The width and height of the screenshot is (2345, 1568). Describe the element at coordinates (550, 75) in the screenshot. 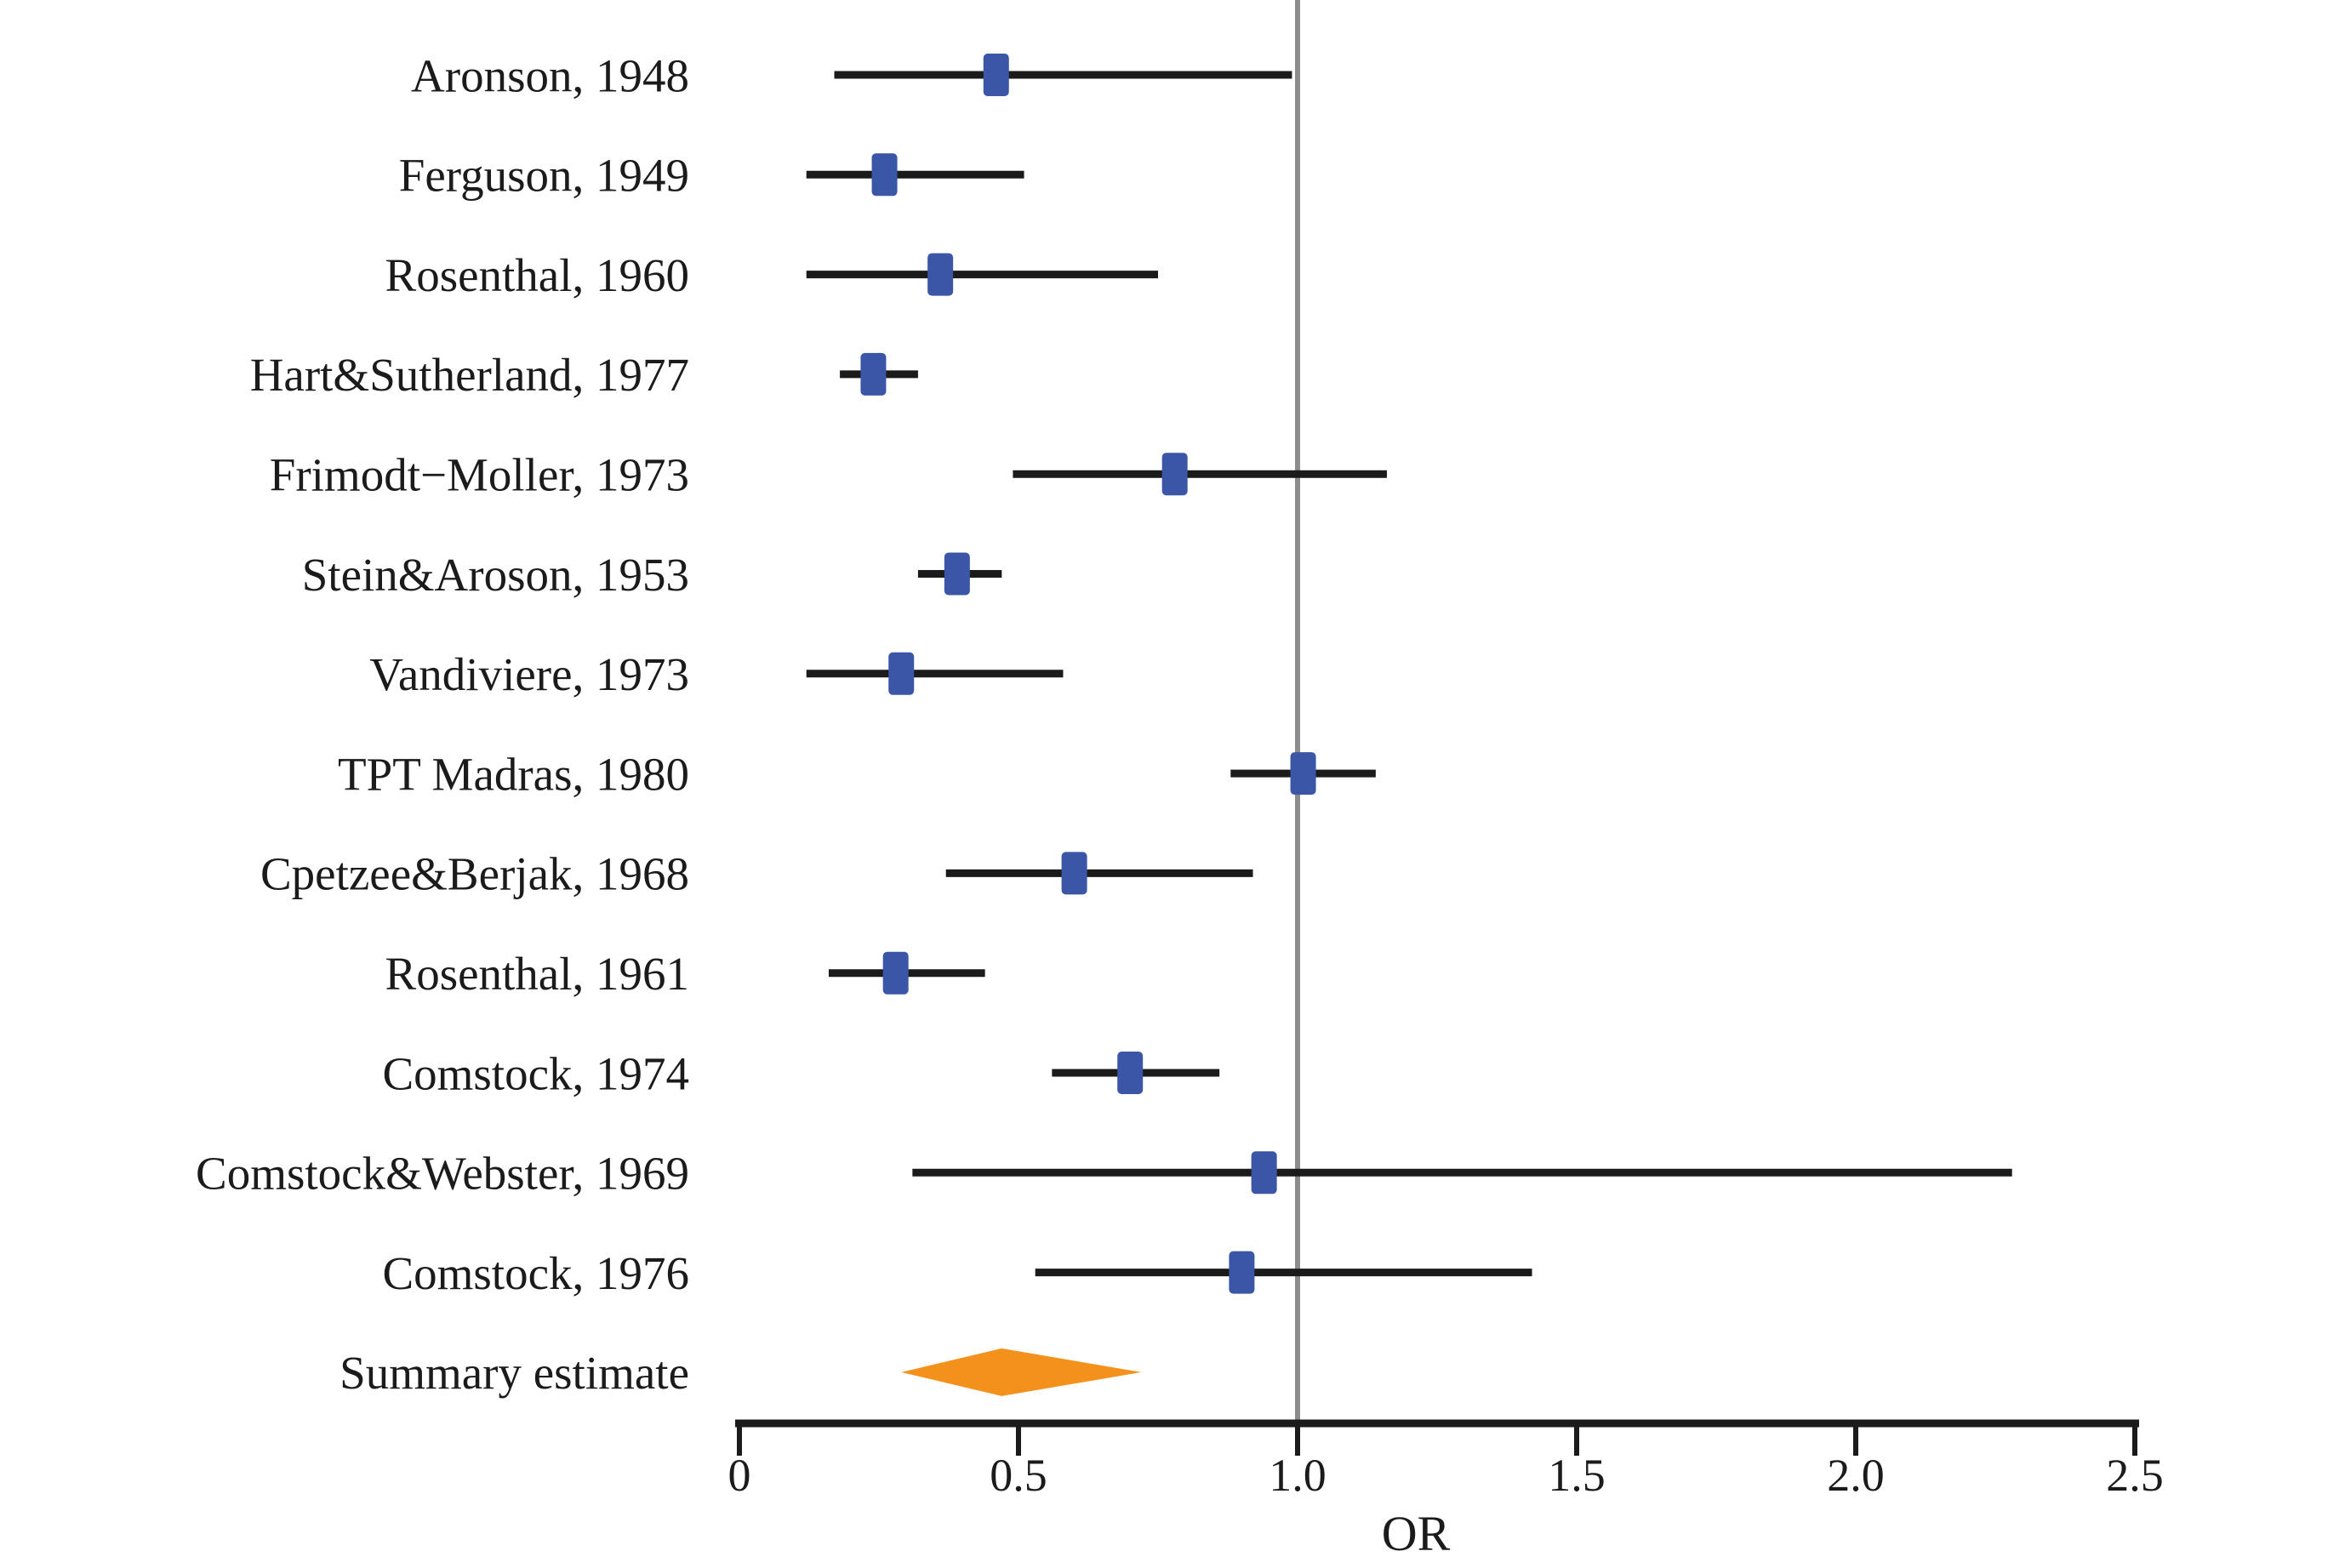

I see `study-label: Aronson, 1948` at that location.